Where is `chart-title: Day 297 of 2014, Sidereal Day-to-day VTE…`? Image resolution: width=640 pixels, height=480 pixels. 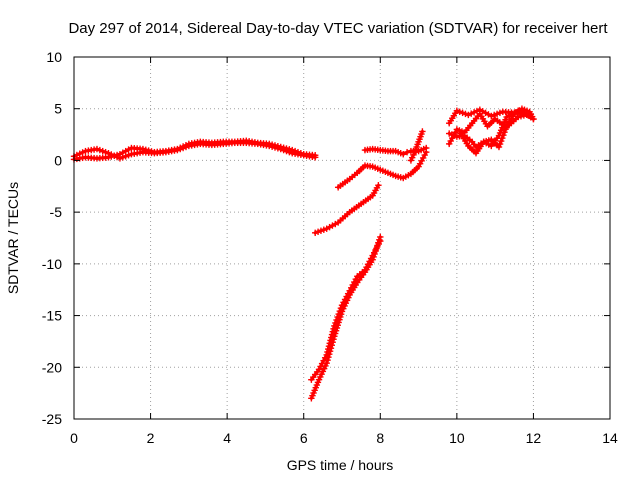
chart-title: Day 297 of 2014, Sidereal Day-to-day VTE… is located at coordinates (338, 28).